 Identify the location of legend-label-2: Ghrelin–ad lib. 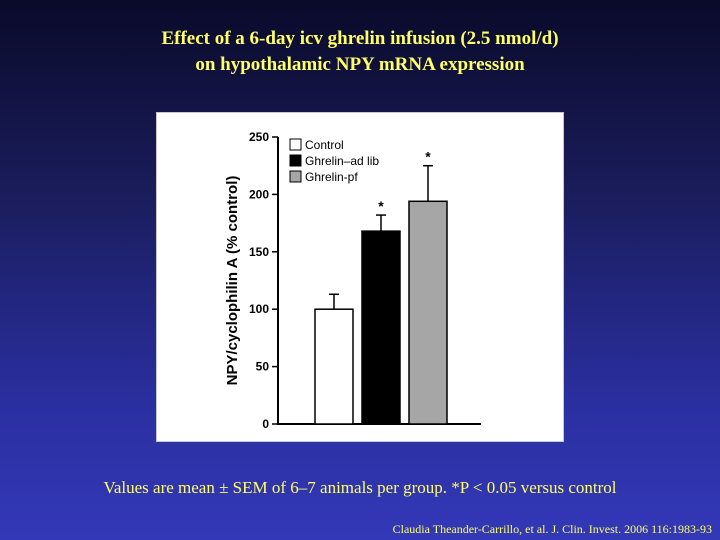
(342, 161).